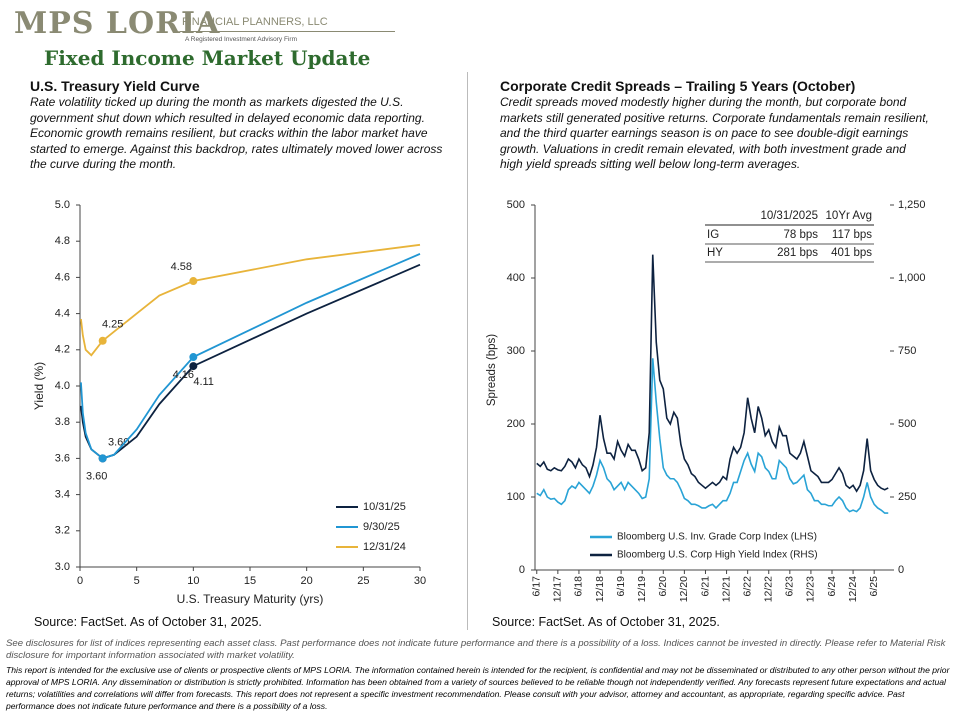 This screenshot has height=720, width=960. What do you see at coordinates (384, 547) in the screenshot?
I see `legend-label: 12/31/24` at bounding box center [384, 547].